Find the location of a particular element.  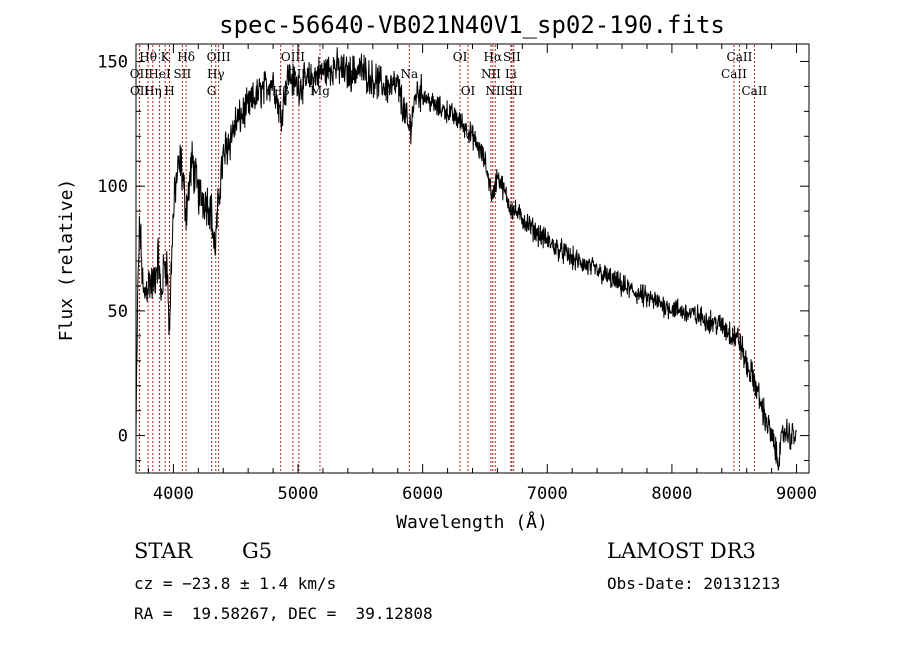

line-marker-label: K is located at coordinates (166, 57).